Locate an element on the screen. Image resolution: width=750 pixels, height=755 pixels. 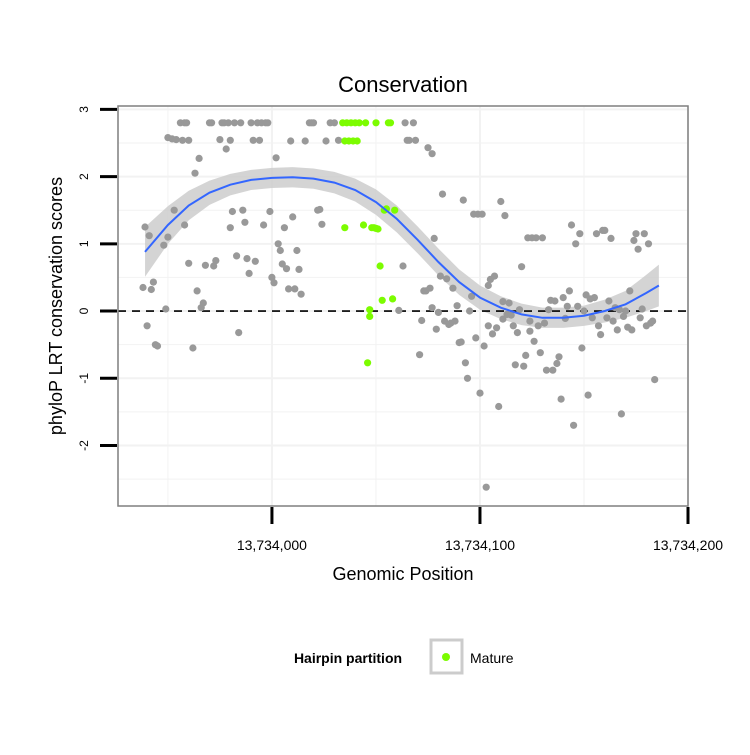
y-tick-label: 0 is located at coordinates (84, 310).